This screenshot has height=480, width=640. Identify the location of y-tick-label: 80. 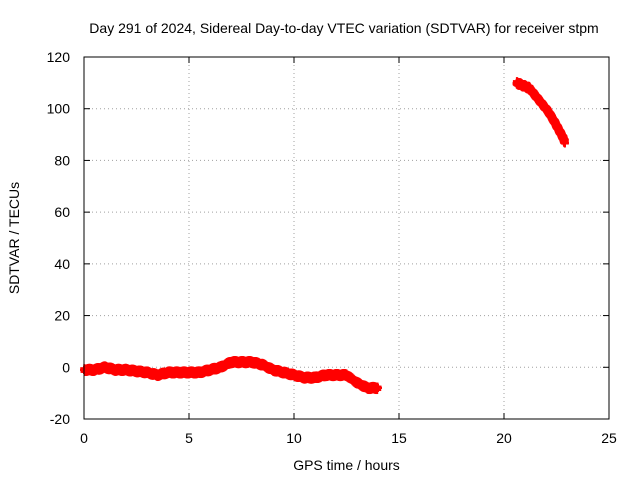
(62, 160).